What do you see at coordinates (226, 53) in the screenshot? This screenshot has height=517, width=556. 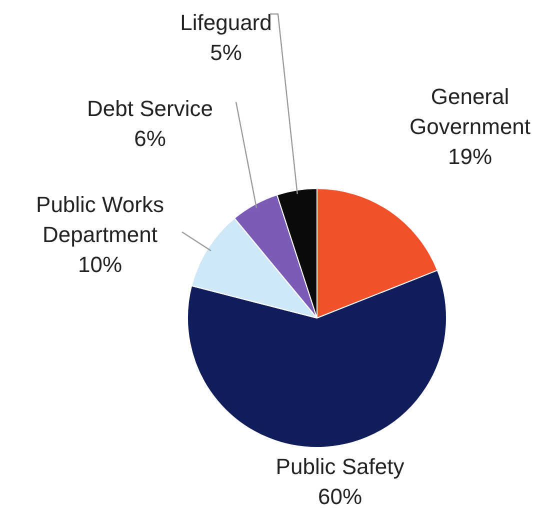 I see `data-label: 5%` at bounding box center [226, 53].